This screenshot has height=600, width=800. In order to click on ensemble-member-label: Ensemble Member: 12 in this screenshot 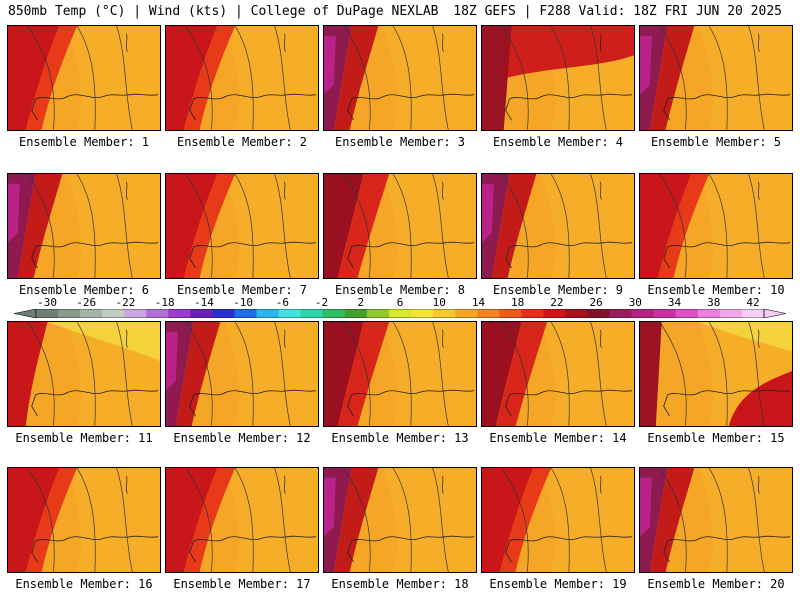, I will do `click(242, 438)`.